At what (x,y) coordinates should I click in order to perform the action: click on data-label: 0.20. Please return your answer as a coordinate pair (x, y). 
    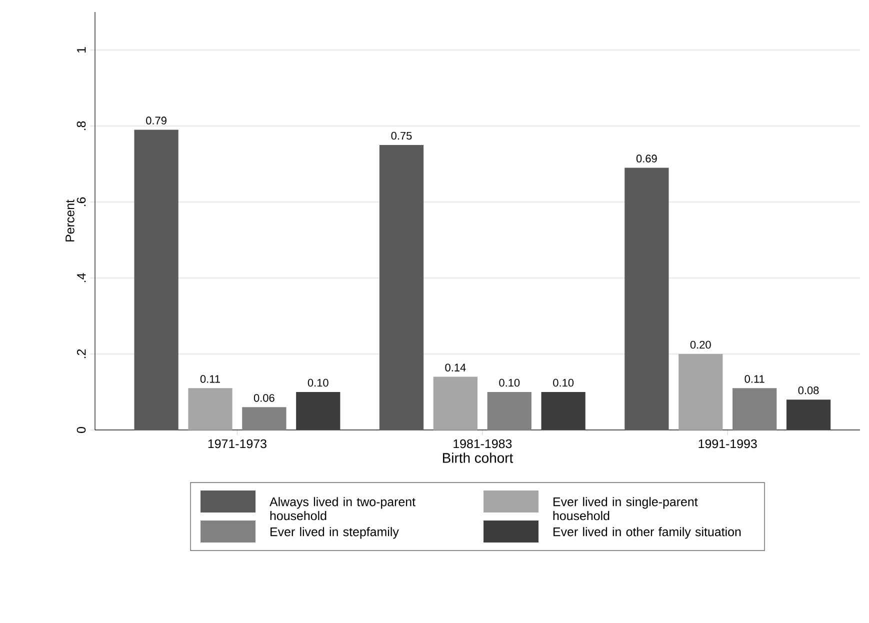
    Looking at the image, I should click on (700, 344).